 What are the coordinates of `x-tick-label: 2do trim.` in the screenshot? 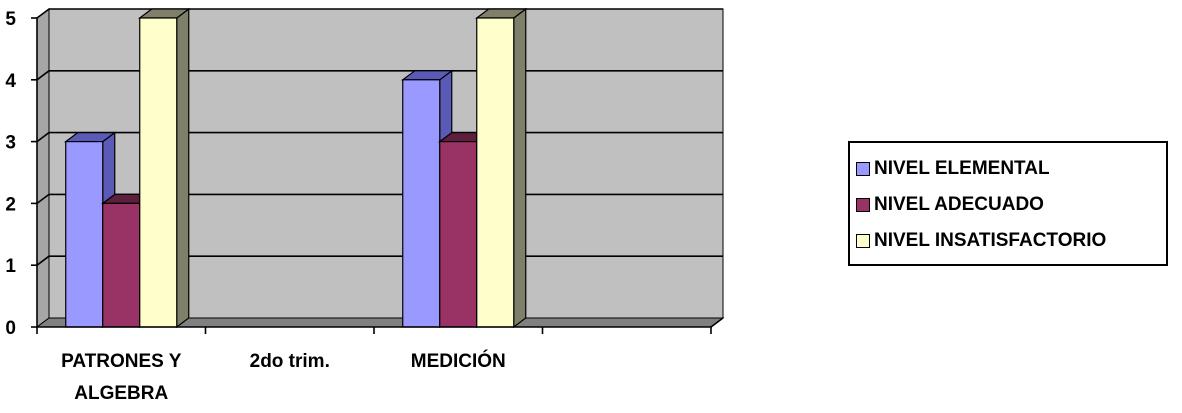 It's located at (290, 361).